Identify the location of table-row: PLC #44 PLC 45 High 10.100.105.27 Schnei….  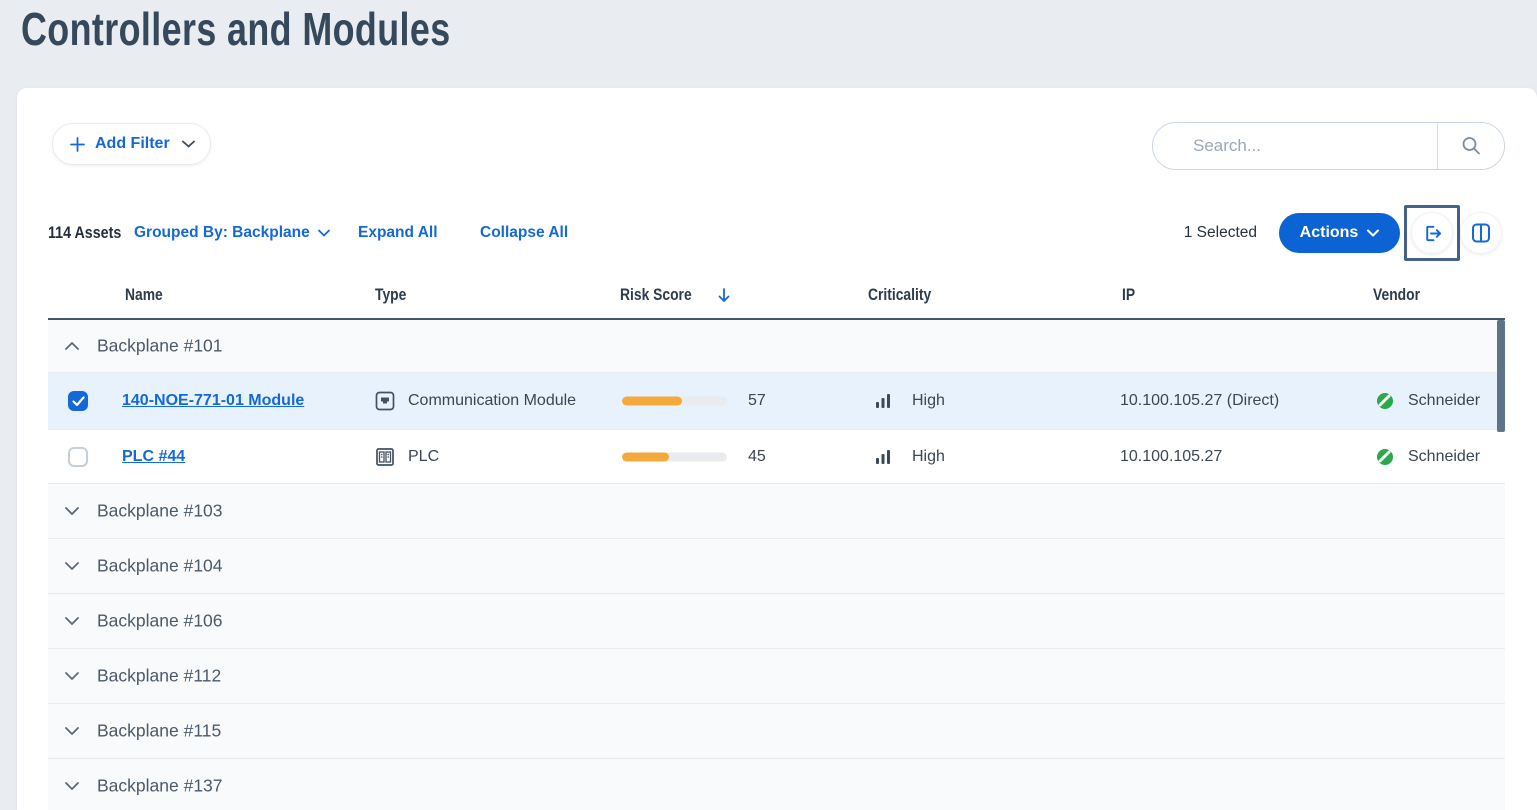
(776, 457).